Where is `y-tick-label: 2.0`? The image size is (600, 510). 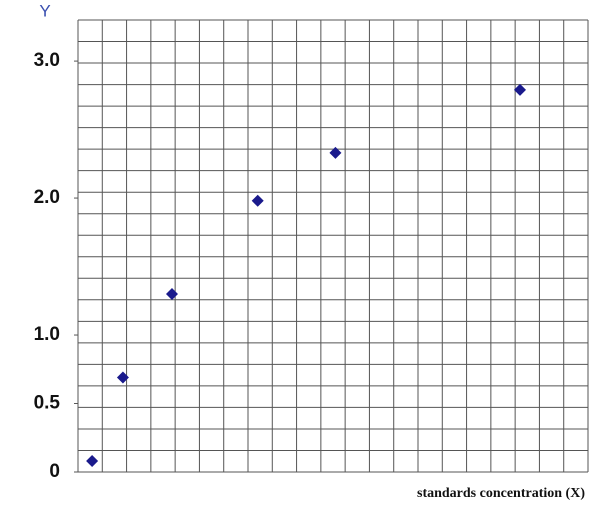 y-tick-label: 2.0 is located at coordinates (47, 197).